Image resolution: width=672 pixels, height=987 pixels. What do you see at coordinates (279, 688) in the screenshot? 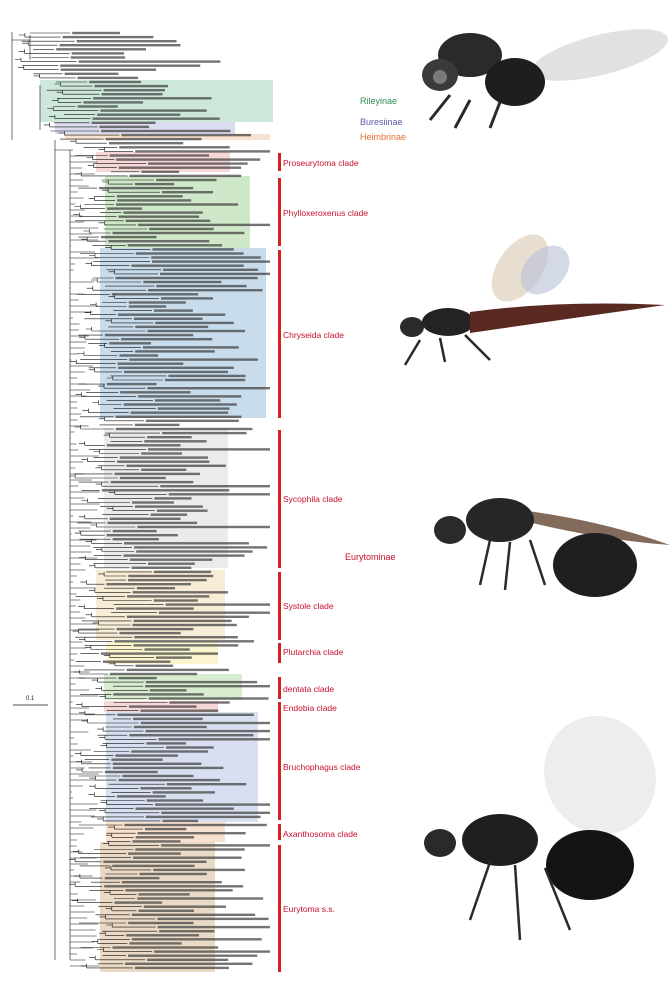
I see `clade-bar-dentata` at bounding box center [279, 688].